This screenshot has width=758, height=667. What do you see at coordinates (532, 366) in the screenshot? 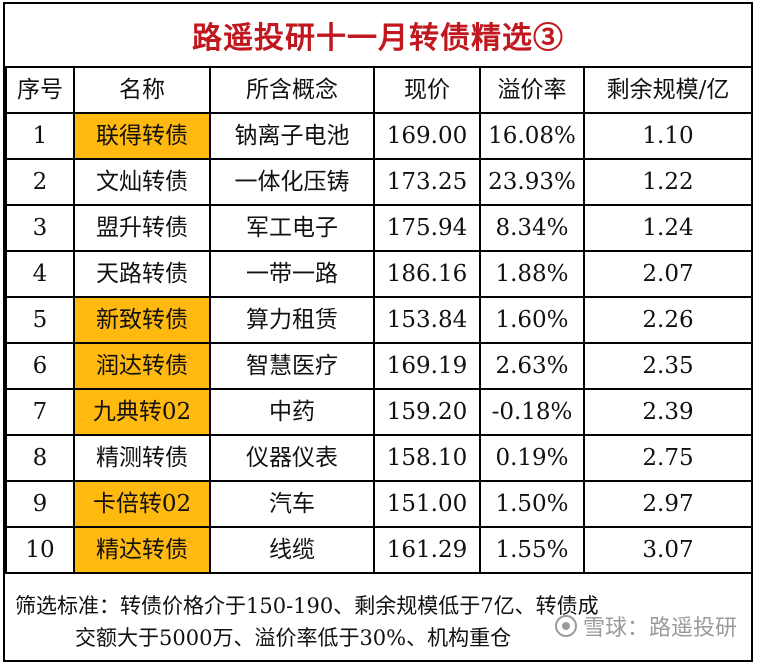
I see `cell-premium: 2.63%` at bounding box center [532, 366].